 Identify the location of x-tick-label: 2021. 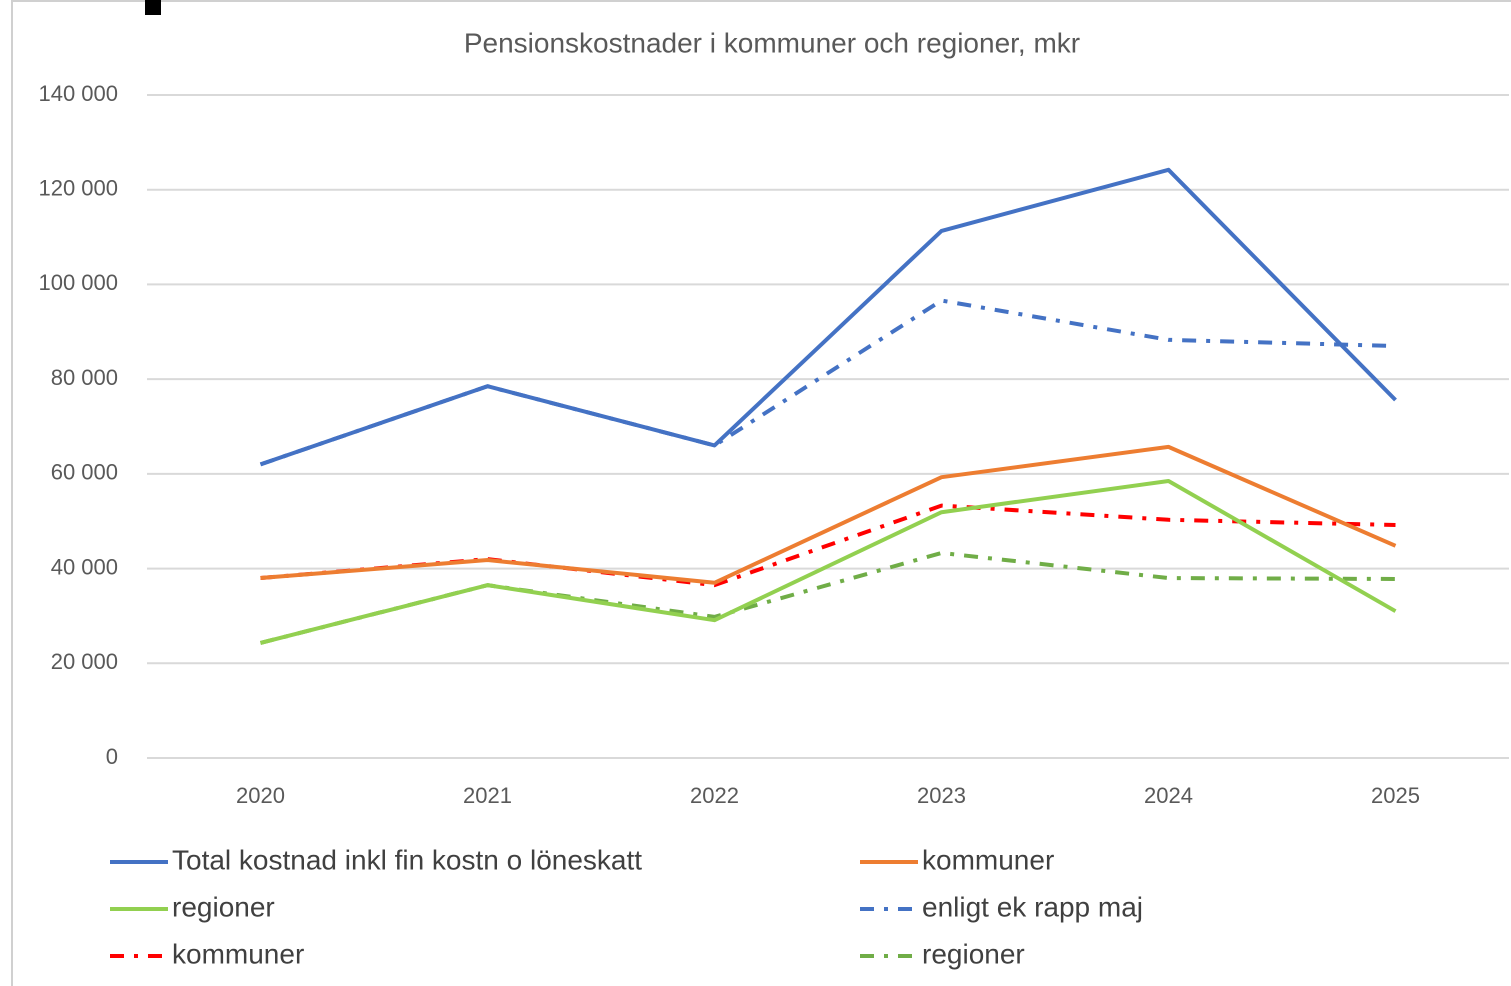
(487, 795).